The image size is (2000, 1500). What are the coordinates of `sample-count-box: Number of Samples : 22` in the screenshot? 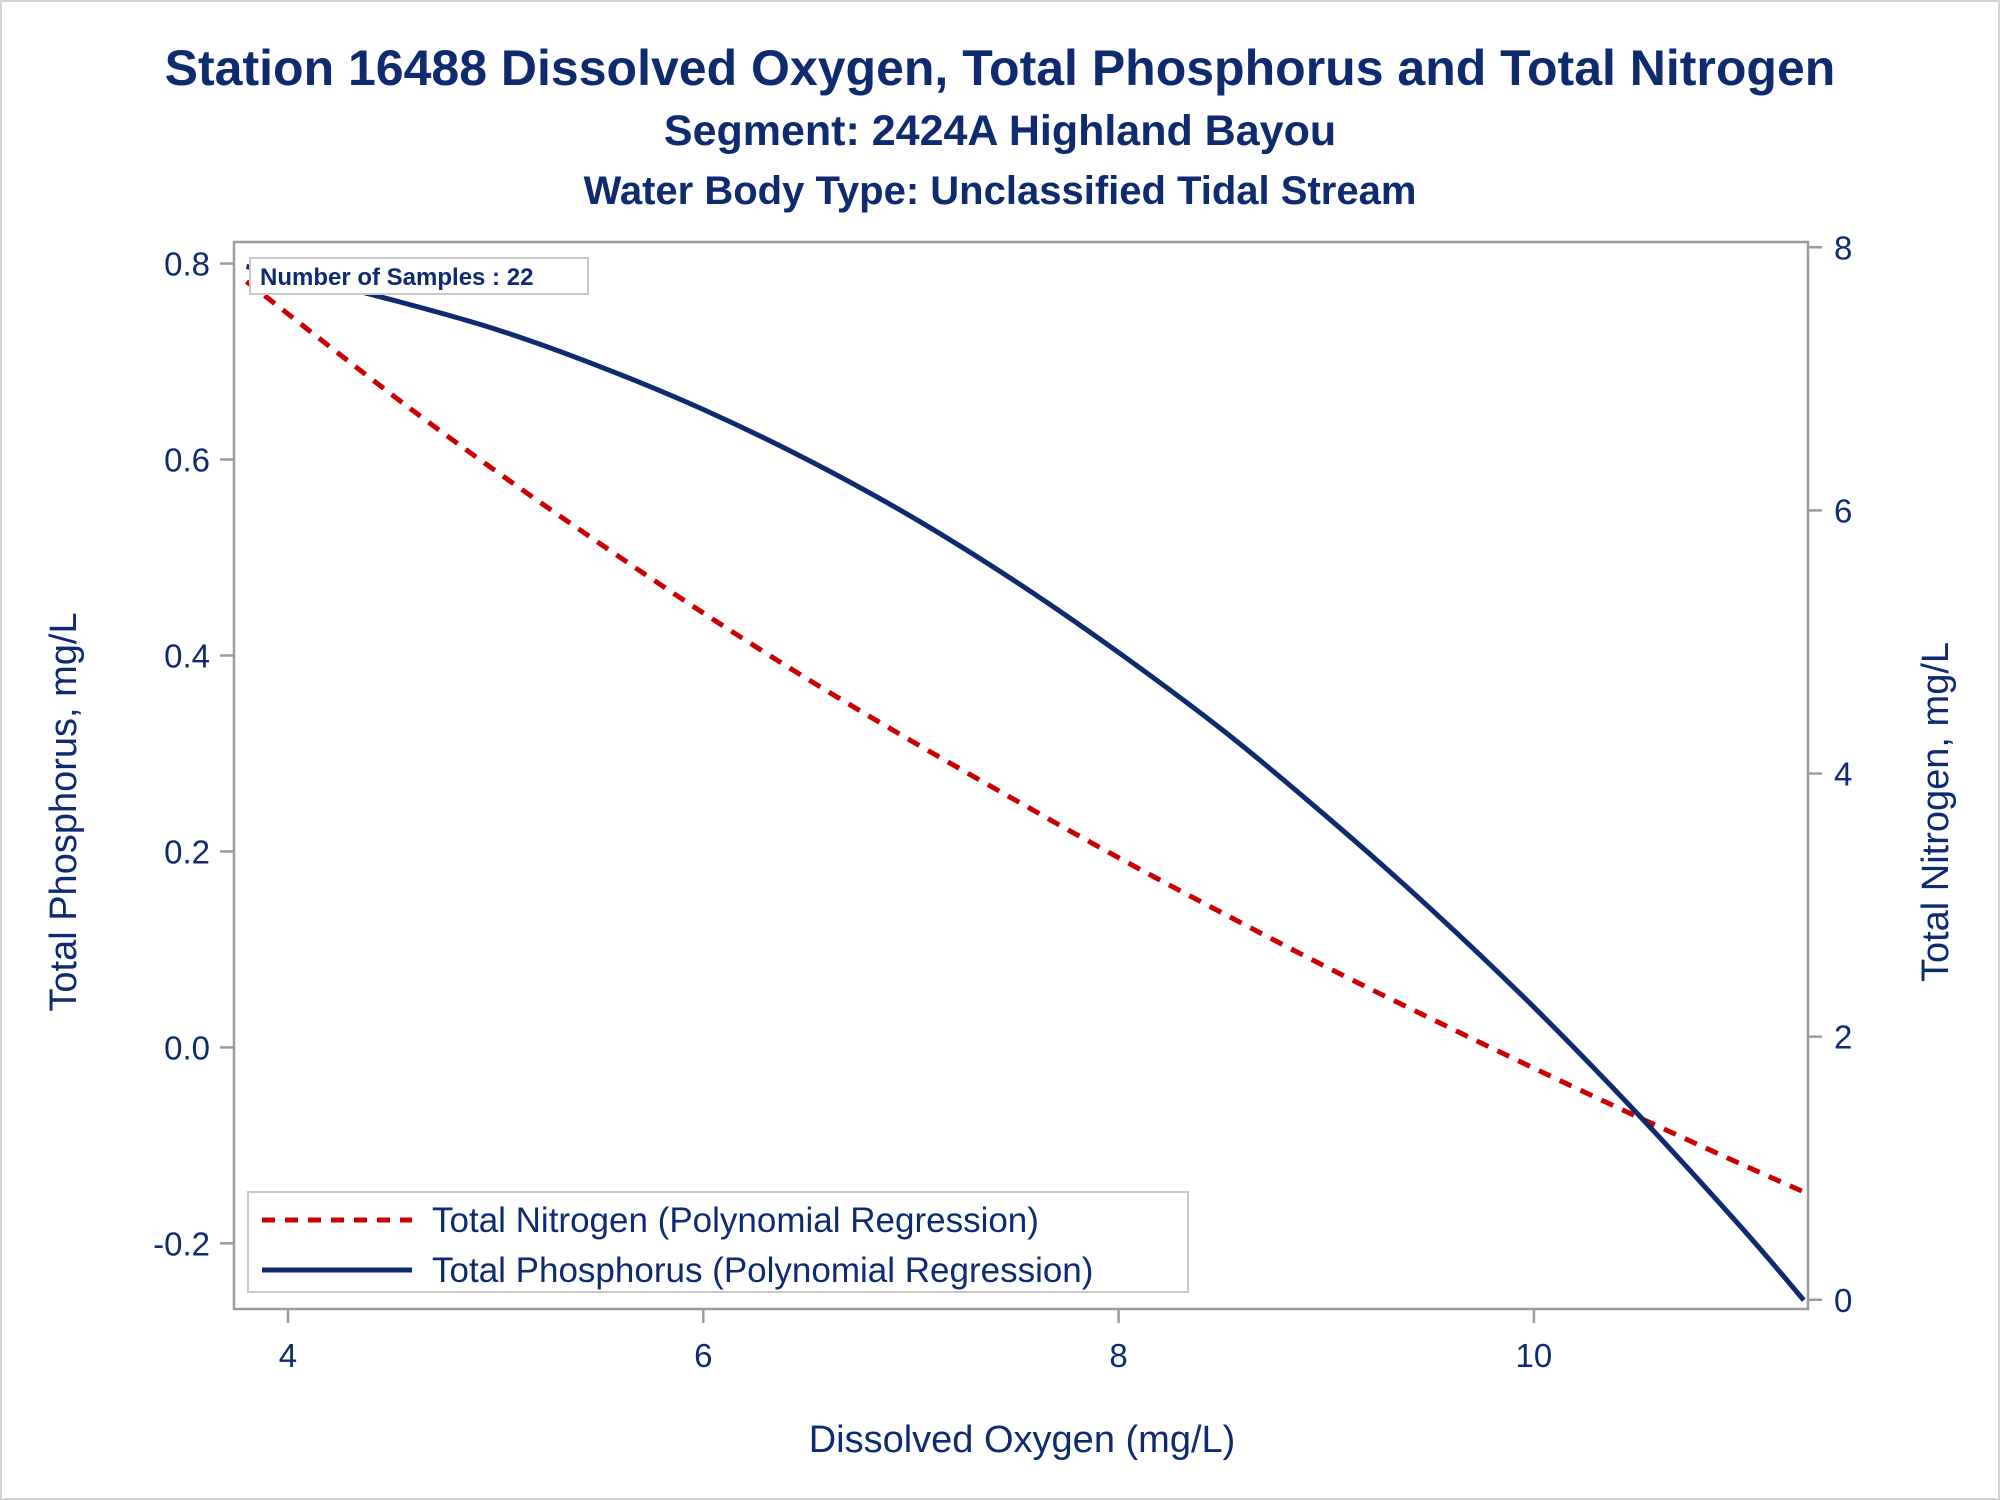 It's located at (419, 276).